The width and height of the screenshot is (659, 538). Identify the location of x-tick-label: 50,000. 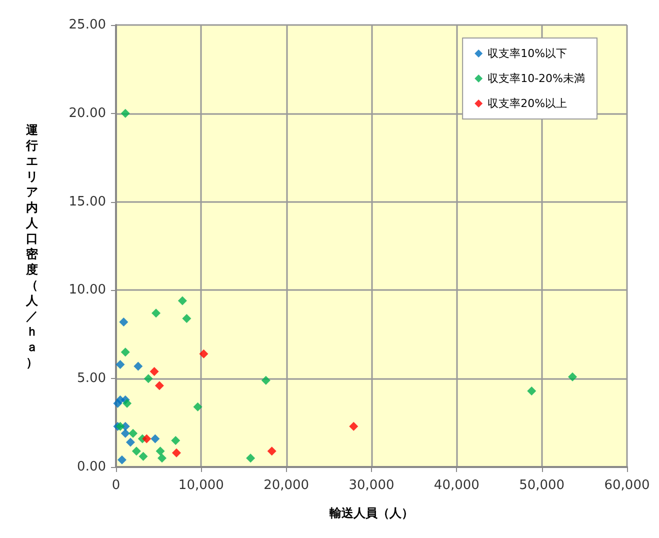
(542, 485).